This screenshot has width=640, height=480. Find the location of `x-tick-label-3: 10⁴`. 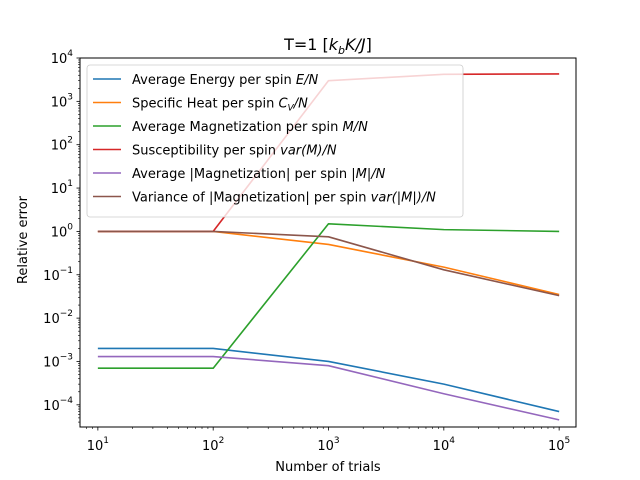

x-tick-label-3: 10⁴ is located at coordinates (444, 445).